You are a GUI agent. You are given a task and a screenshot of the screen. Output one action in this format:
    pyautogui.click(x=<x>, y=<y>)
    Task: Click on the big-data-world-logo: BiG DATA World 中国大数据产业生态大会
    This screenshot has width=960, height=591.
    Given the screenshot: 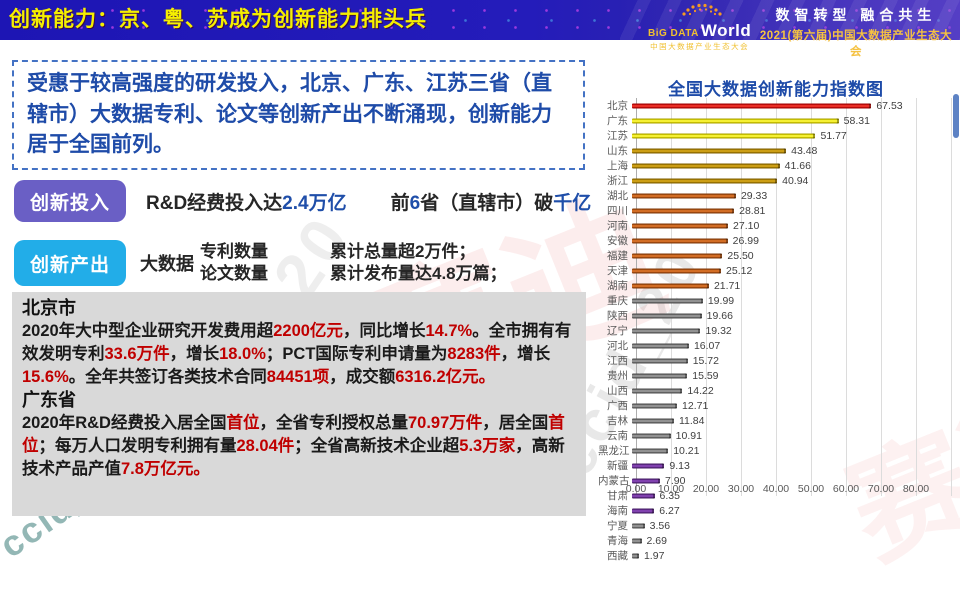 What is the action you would take?
    pyautogui.click(x=699, y=27)
    